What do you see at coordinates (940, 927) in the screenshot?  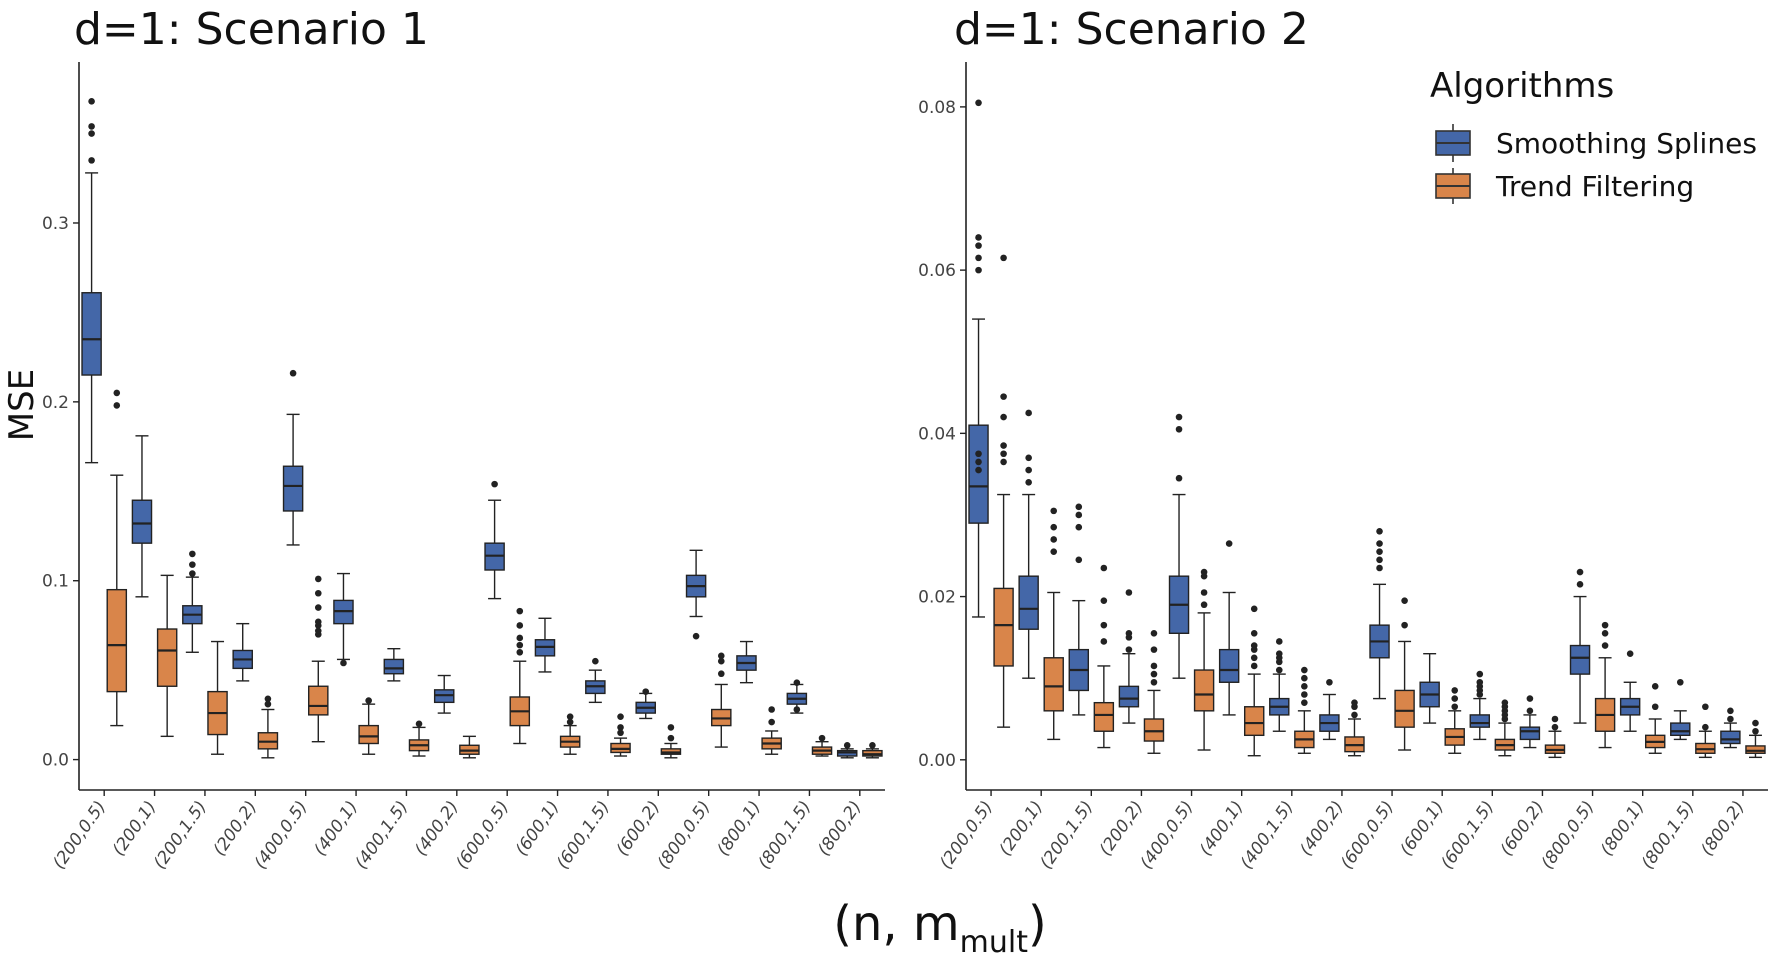 I see `x-axis-label: (n, mmult)` at bounding box center [940, 927].